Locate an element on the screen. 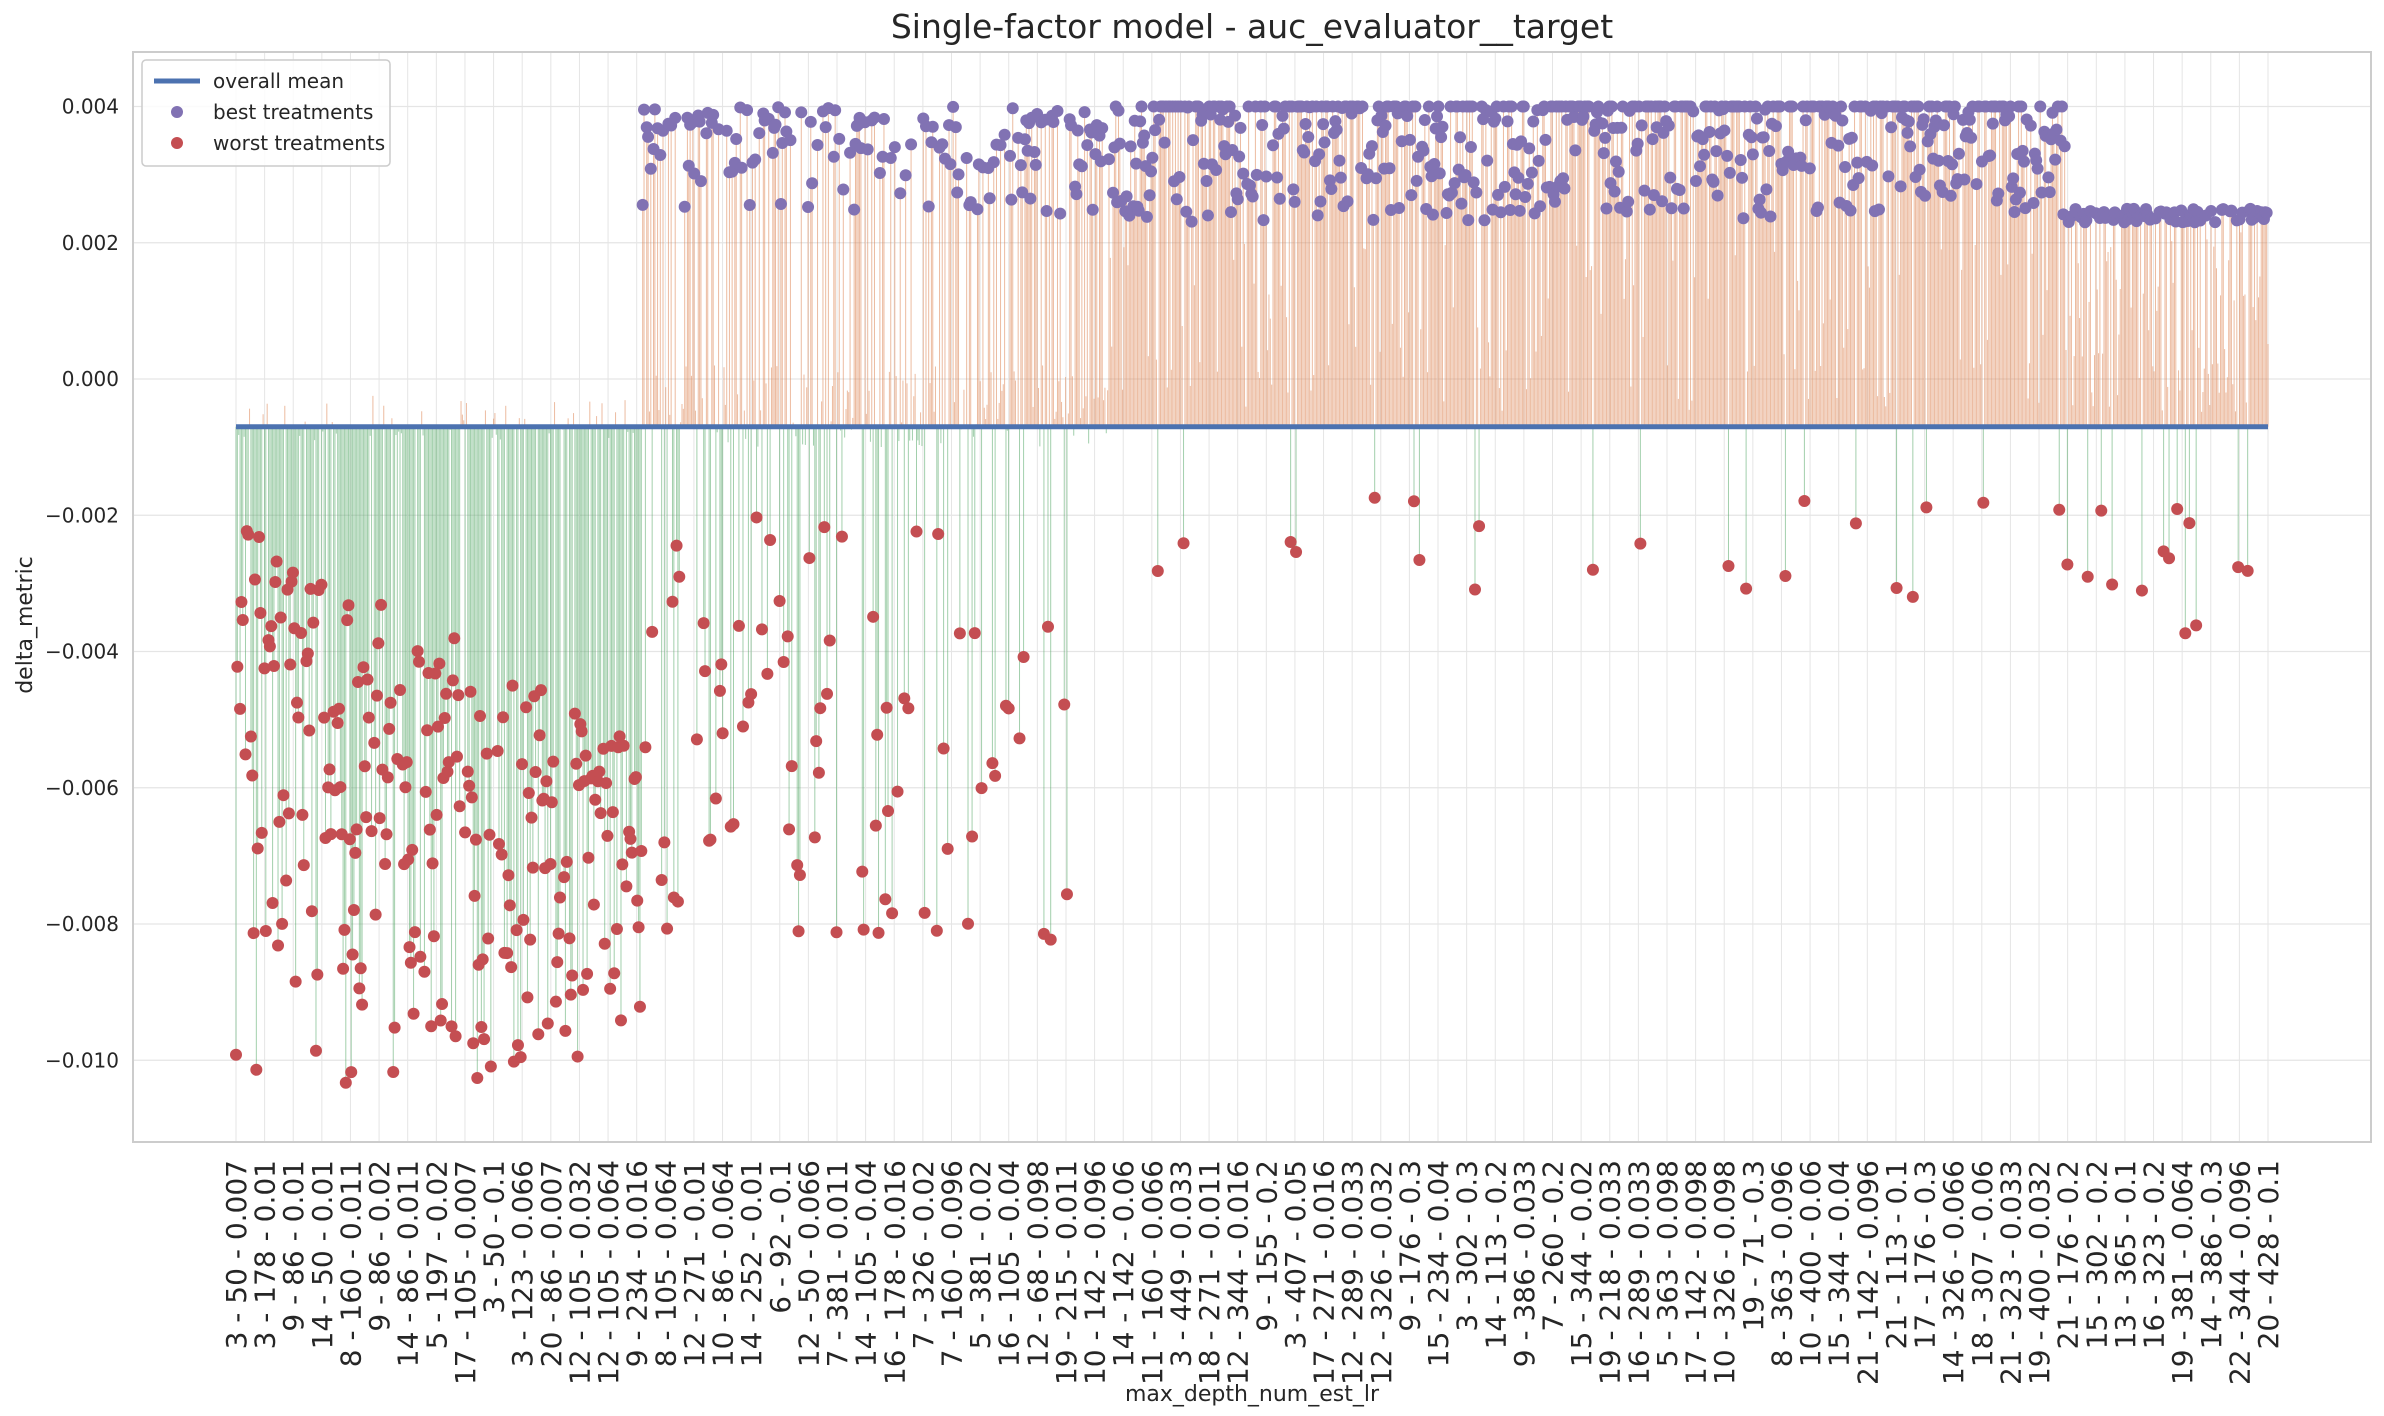  legend-box is located at coordinates (266, 113).